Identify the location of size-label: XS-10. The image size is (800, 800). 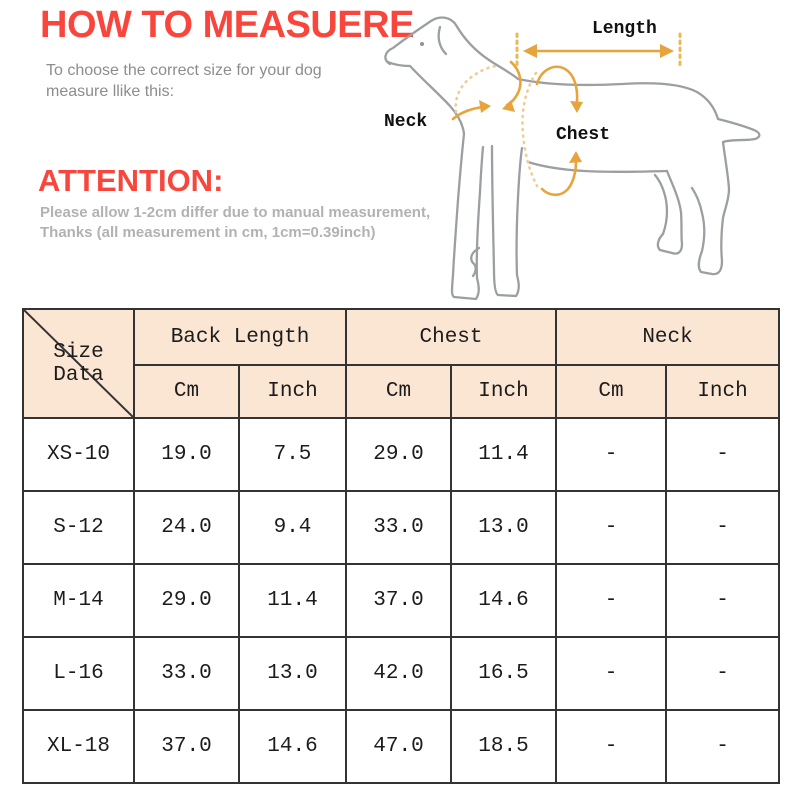
(78, 454).